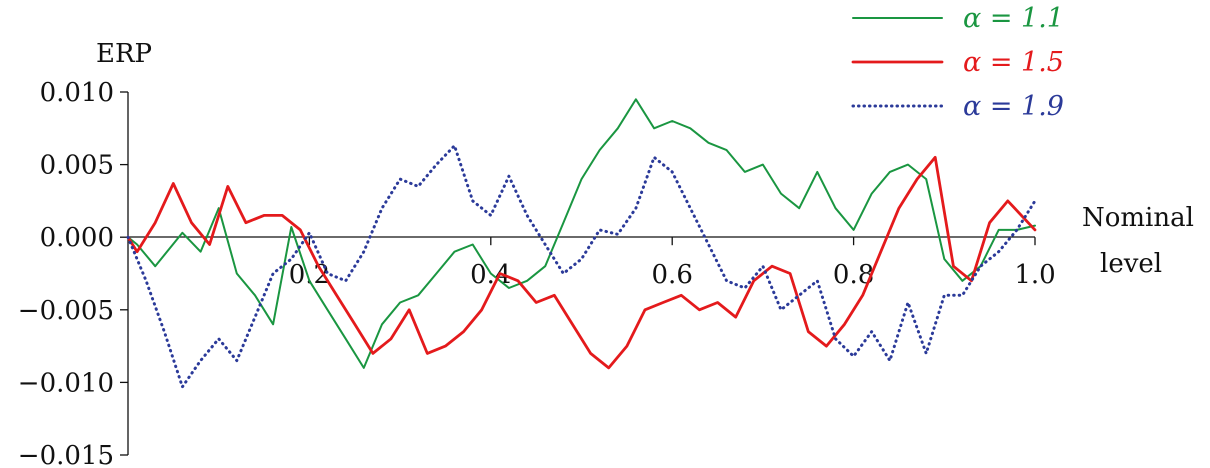 The width and height of the screenshot is (1210, 468). Describe the element at coordinates (957, 62) in the screenshot. I see `legend: α = 1.1 α = 1.5 α = 1.9` at that location.